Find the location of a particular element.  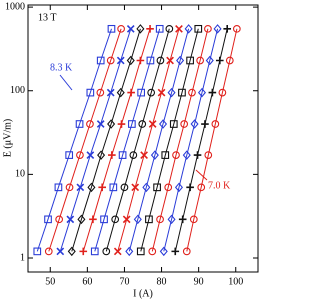

x-tick-label: 90 is located at coordinates (199, 281).